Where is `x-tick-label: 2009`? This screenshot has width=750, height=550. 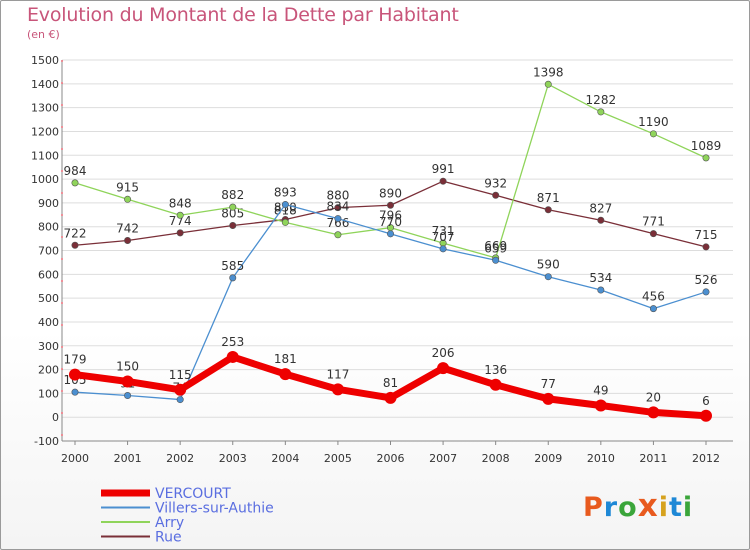 x-tick-label: 2009 is located at coordinates (548, 458).